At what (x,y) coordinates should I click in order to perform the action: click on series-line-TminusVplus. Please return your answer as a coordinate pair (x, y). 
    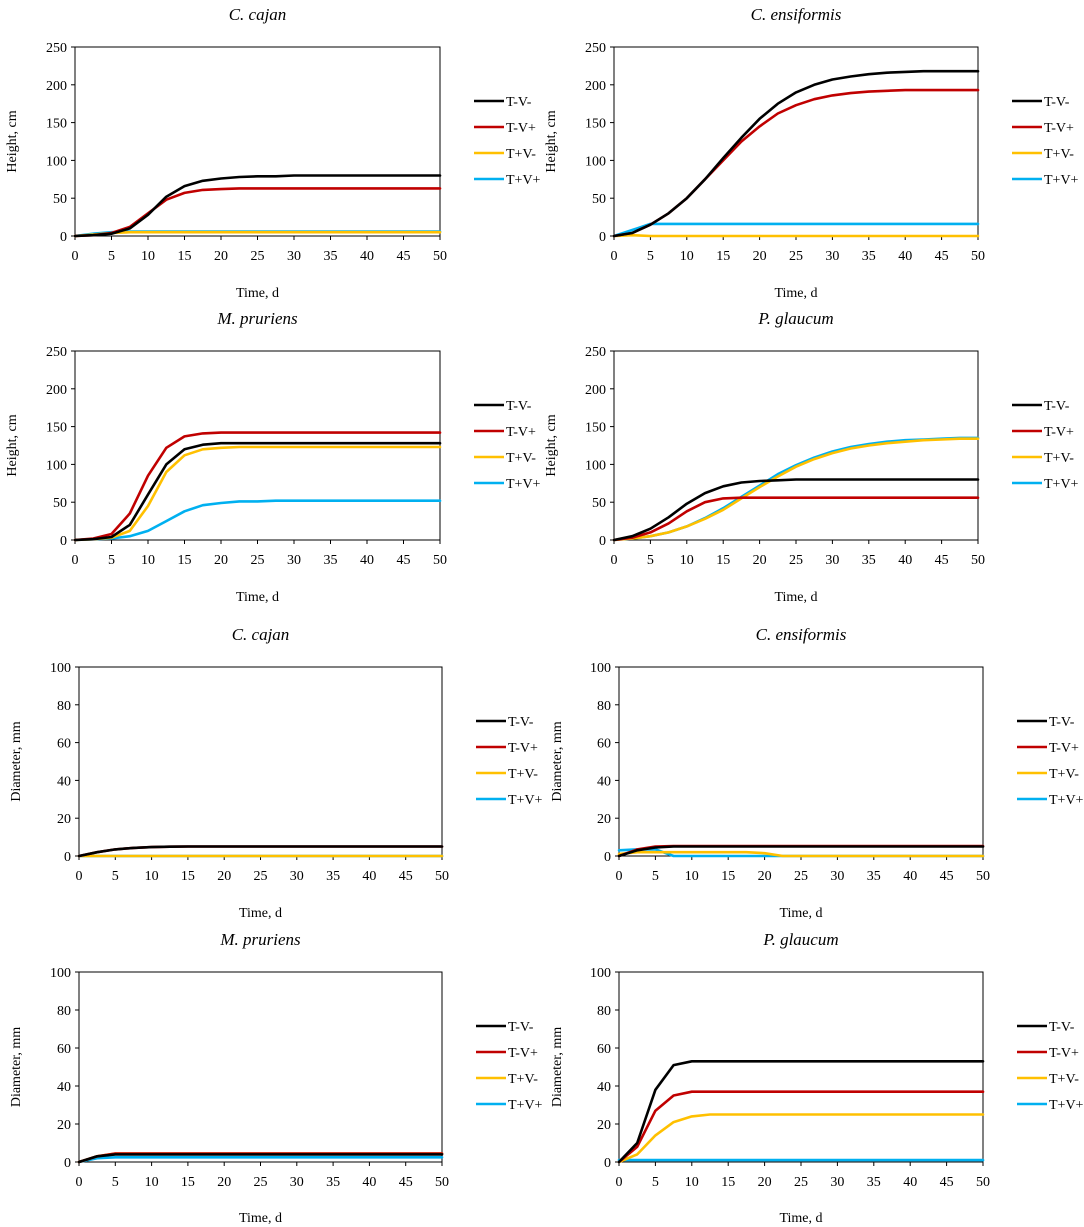
    Looking at the image, I should click on (801, 1127).